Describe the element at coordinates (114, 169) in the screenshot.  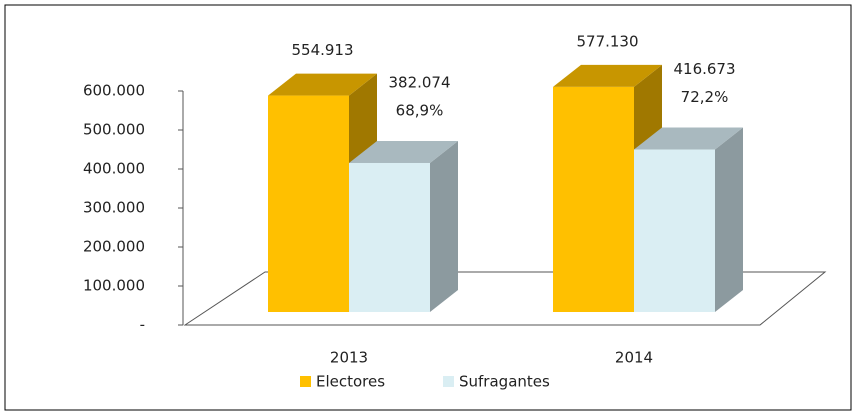
I see `y-tick-label: 400.000` at that location.